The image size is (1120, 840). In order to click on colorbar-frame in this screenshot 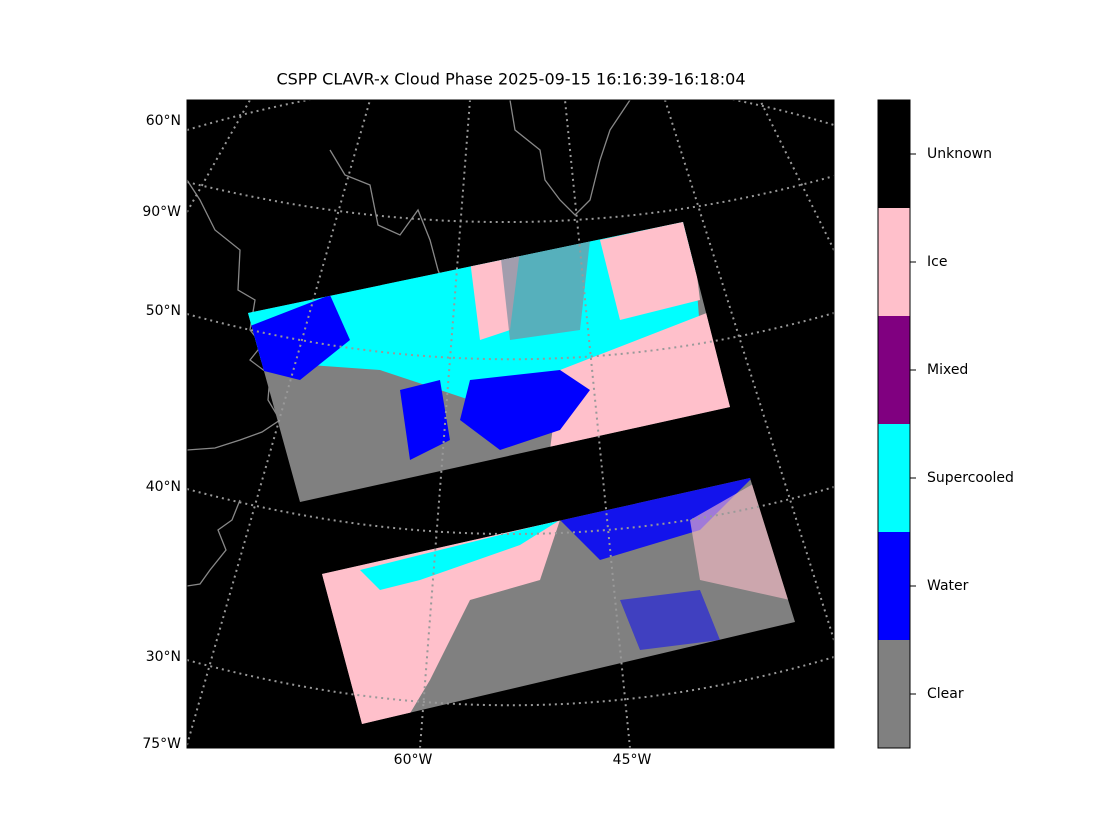, I will do `click(894, 424)`.